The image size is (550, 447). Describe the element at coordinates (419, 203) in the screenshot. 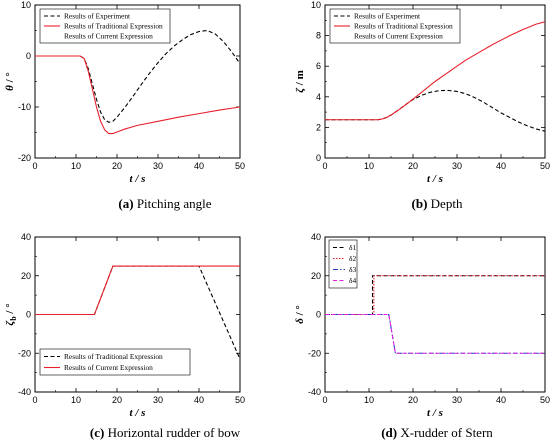

I see `caption-b-label: (b)` at that location.